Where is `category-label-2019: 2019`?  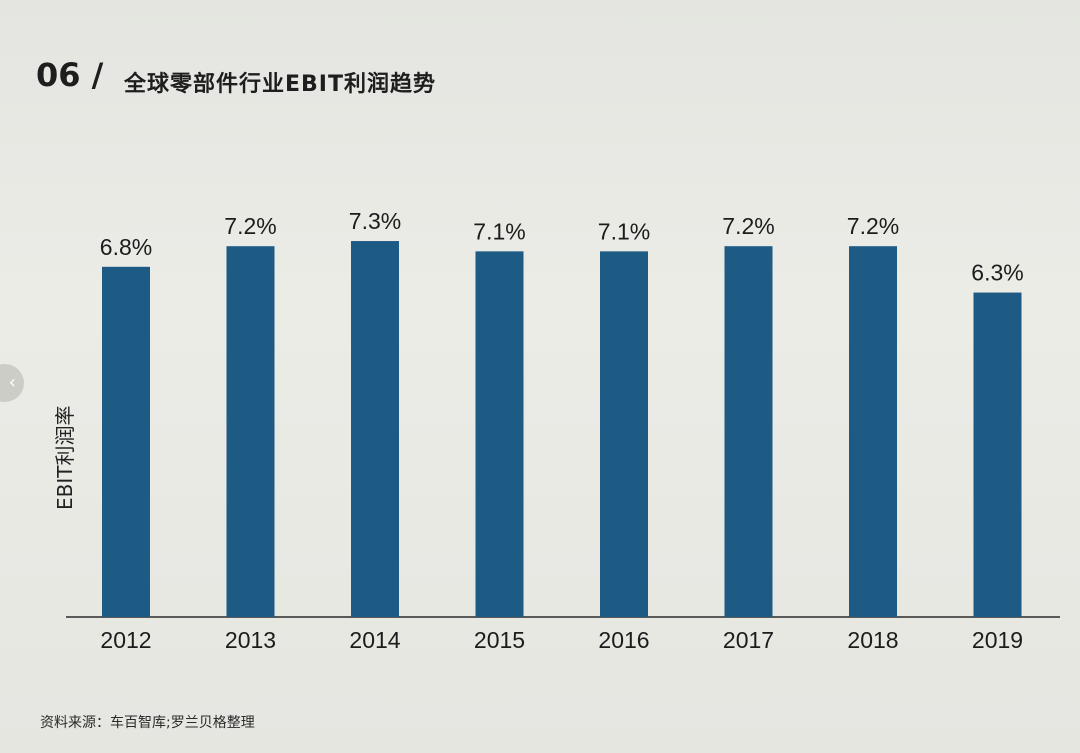 category-label-2019: 2019 is located at coordinates (997, 640).